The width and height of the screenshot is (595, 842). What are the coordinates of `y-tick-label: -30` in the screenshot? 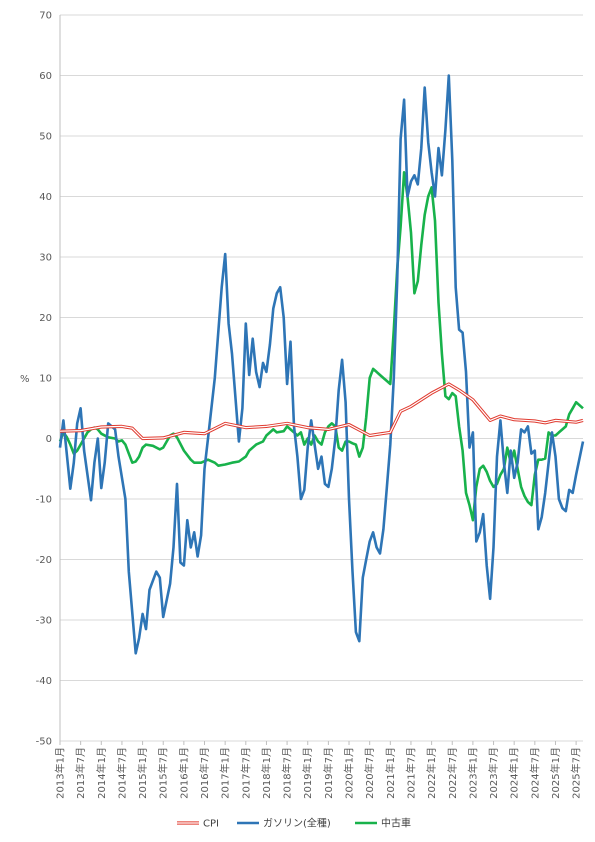 It's located at (44, 621).